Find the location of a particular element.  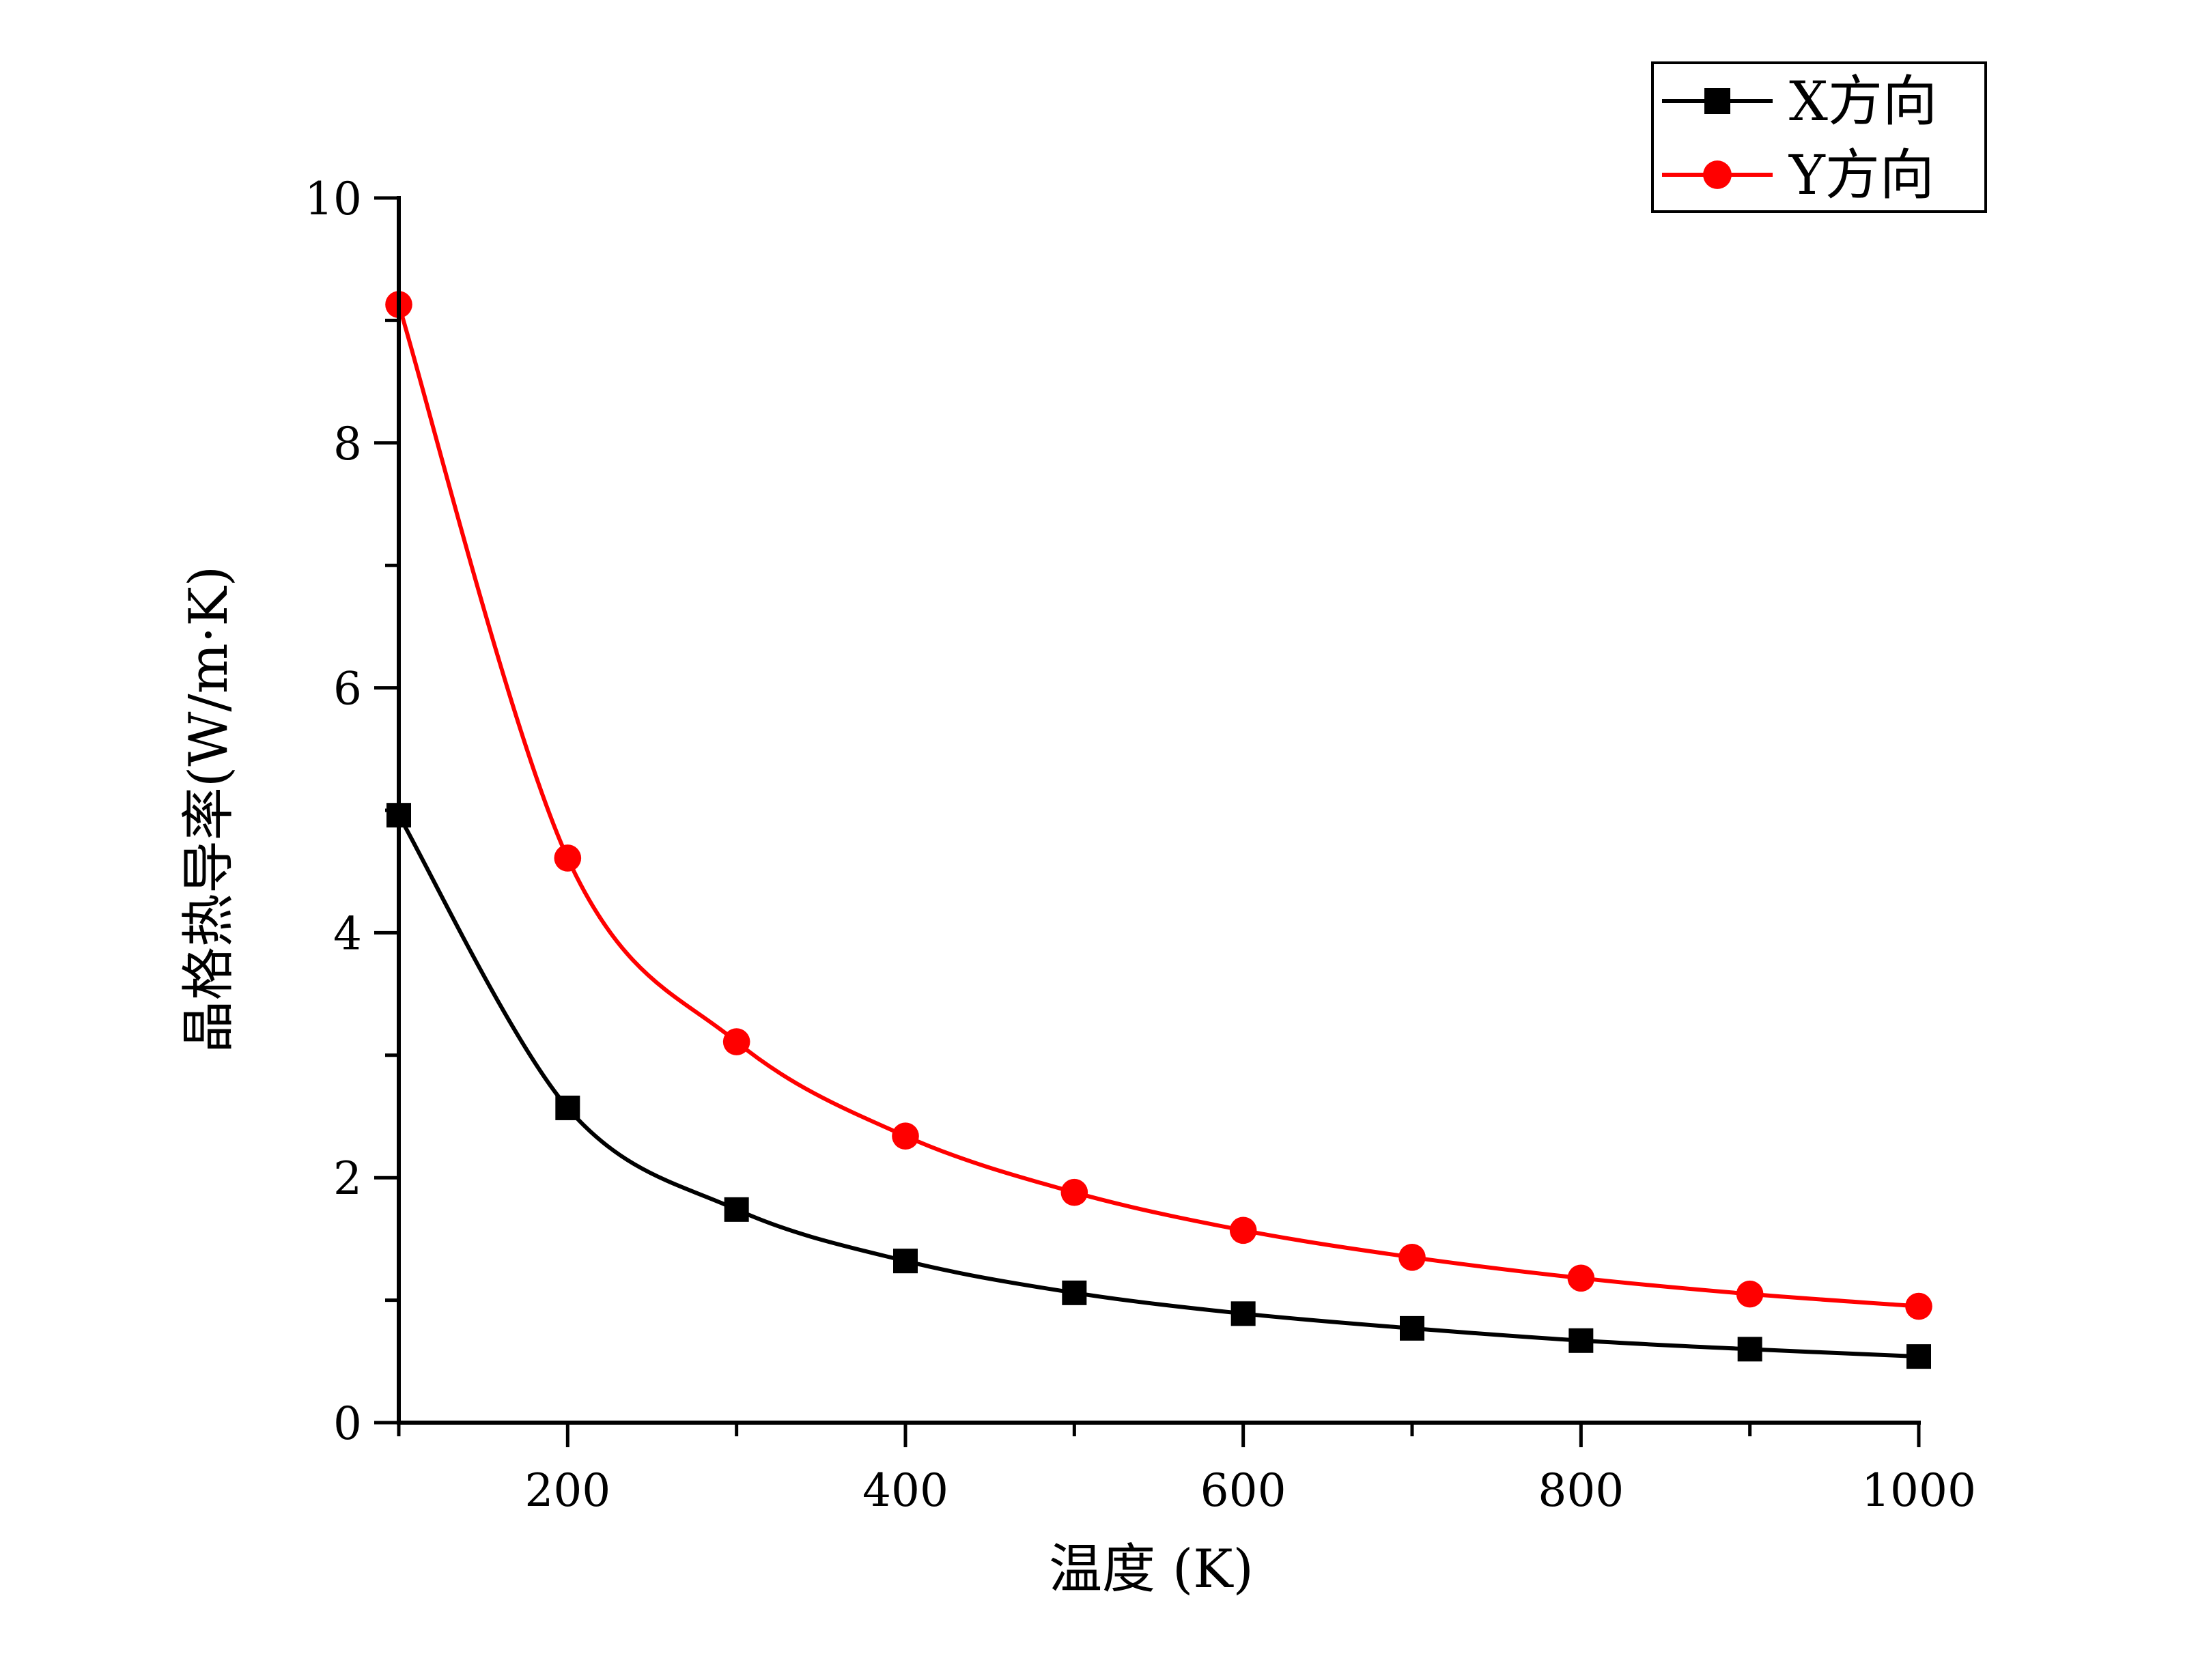

x-tick-label: 400 is located at coordinates (905, 1490).